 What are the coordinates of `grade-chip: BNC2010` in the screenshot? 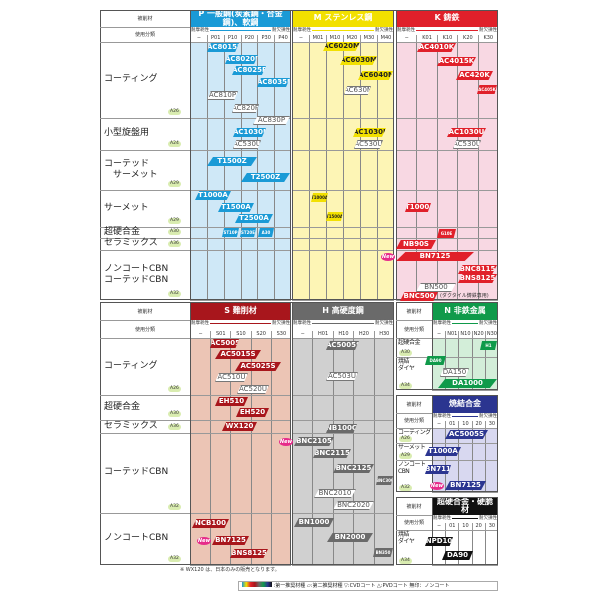 It's located at (335, 493).